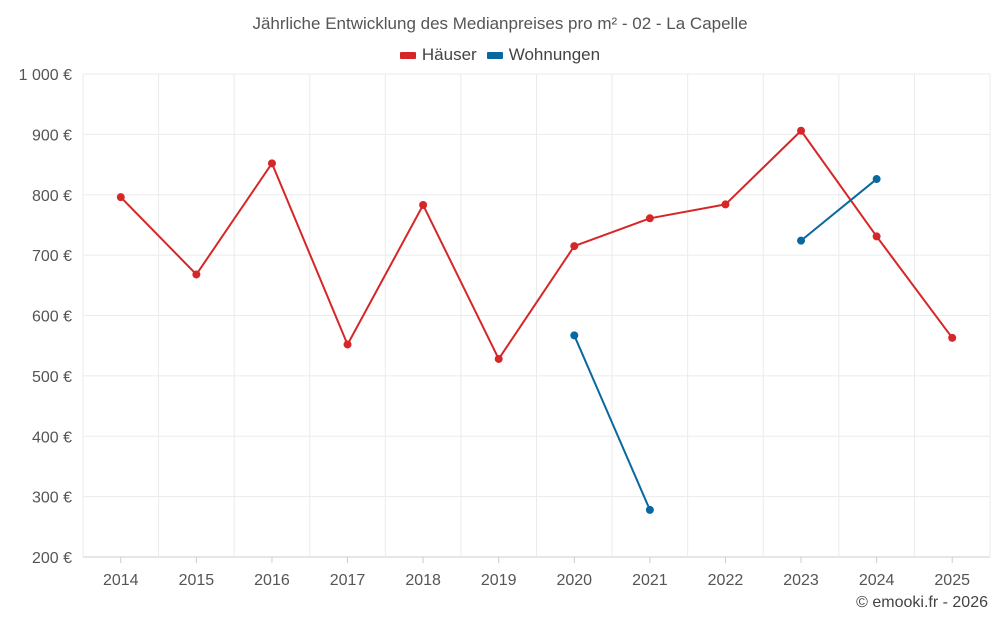 The width and height of the screenshot is (1000, 625). I want to click on legend-swatch-wohnungen, so click(494, 55).